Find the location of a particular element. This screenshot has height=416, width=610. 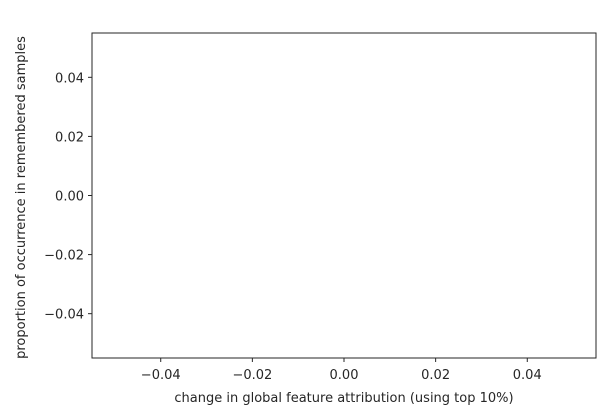

x-tick-label: −0.02 is located at coordinates (252, 375).